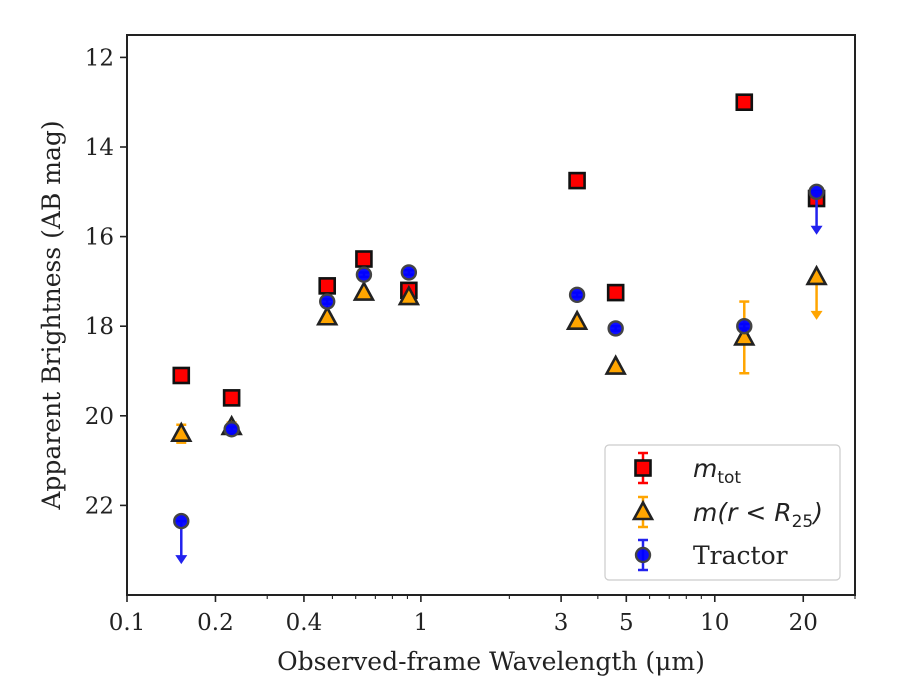  I want to click on x-tick-label: 10, so click(714, 623).